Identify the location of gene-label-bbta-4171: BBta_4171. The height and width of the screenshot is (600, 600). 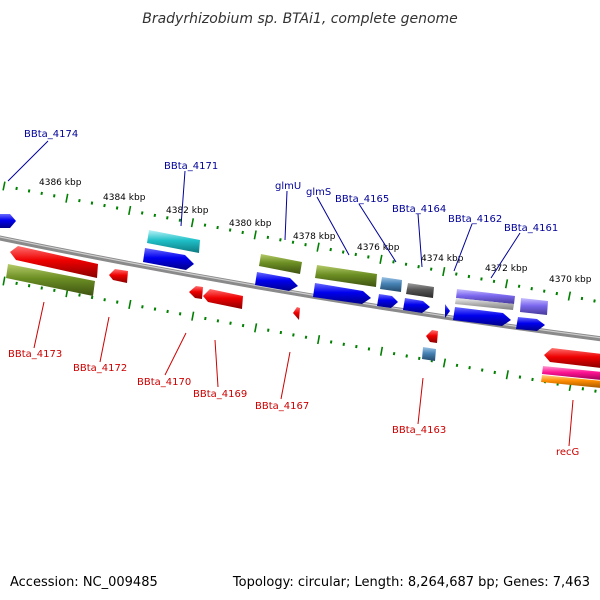
(191, 166).